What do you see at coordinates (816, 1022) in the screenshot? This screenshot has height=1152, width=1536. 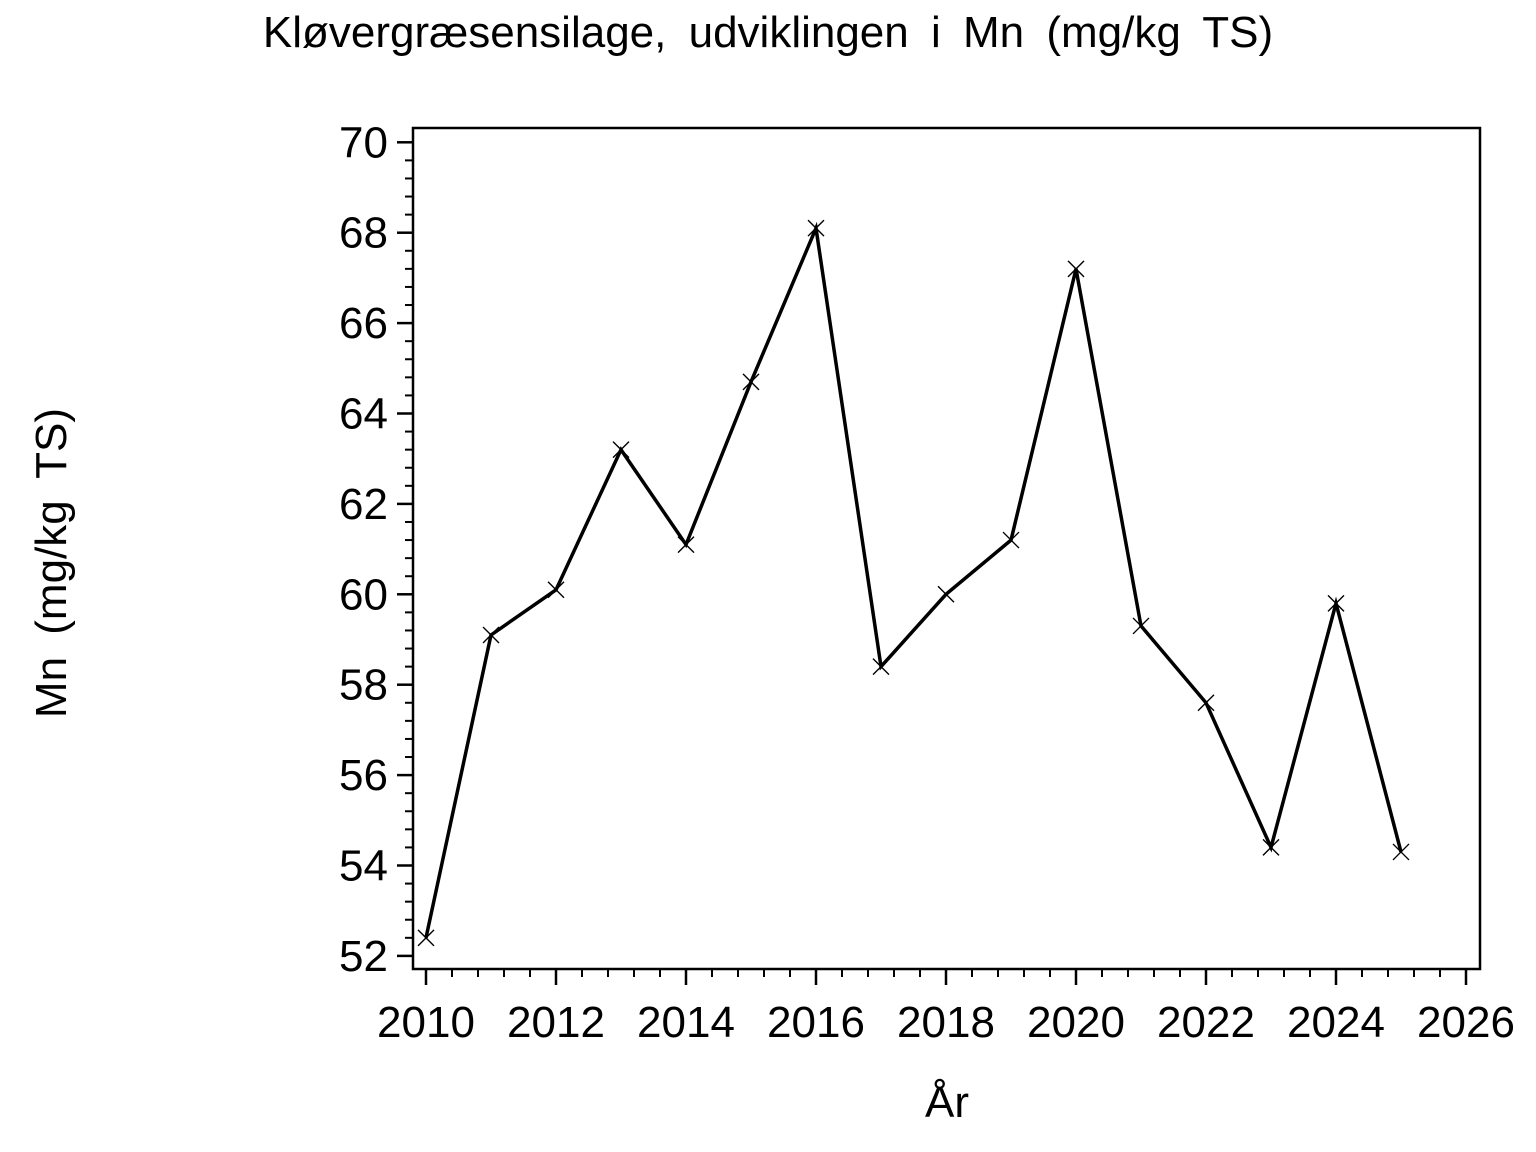 I see `x-tick-label: 2016` at bounding box center [816, 1022].